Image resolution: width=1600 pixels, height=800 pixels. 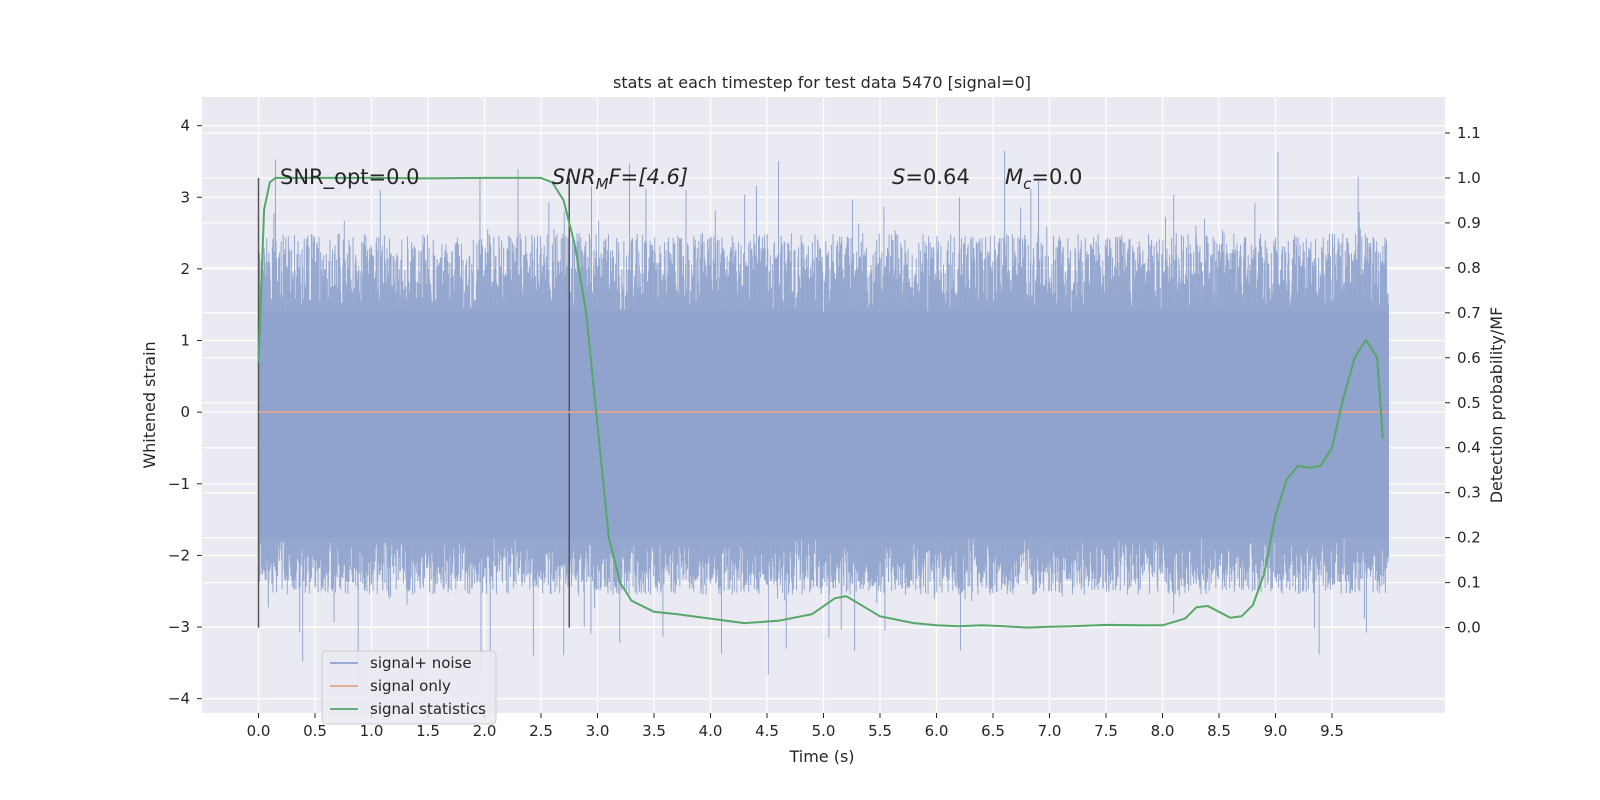 I want to click on x-tick-label: 8.0, so click(x=1163, y=731).